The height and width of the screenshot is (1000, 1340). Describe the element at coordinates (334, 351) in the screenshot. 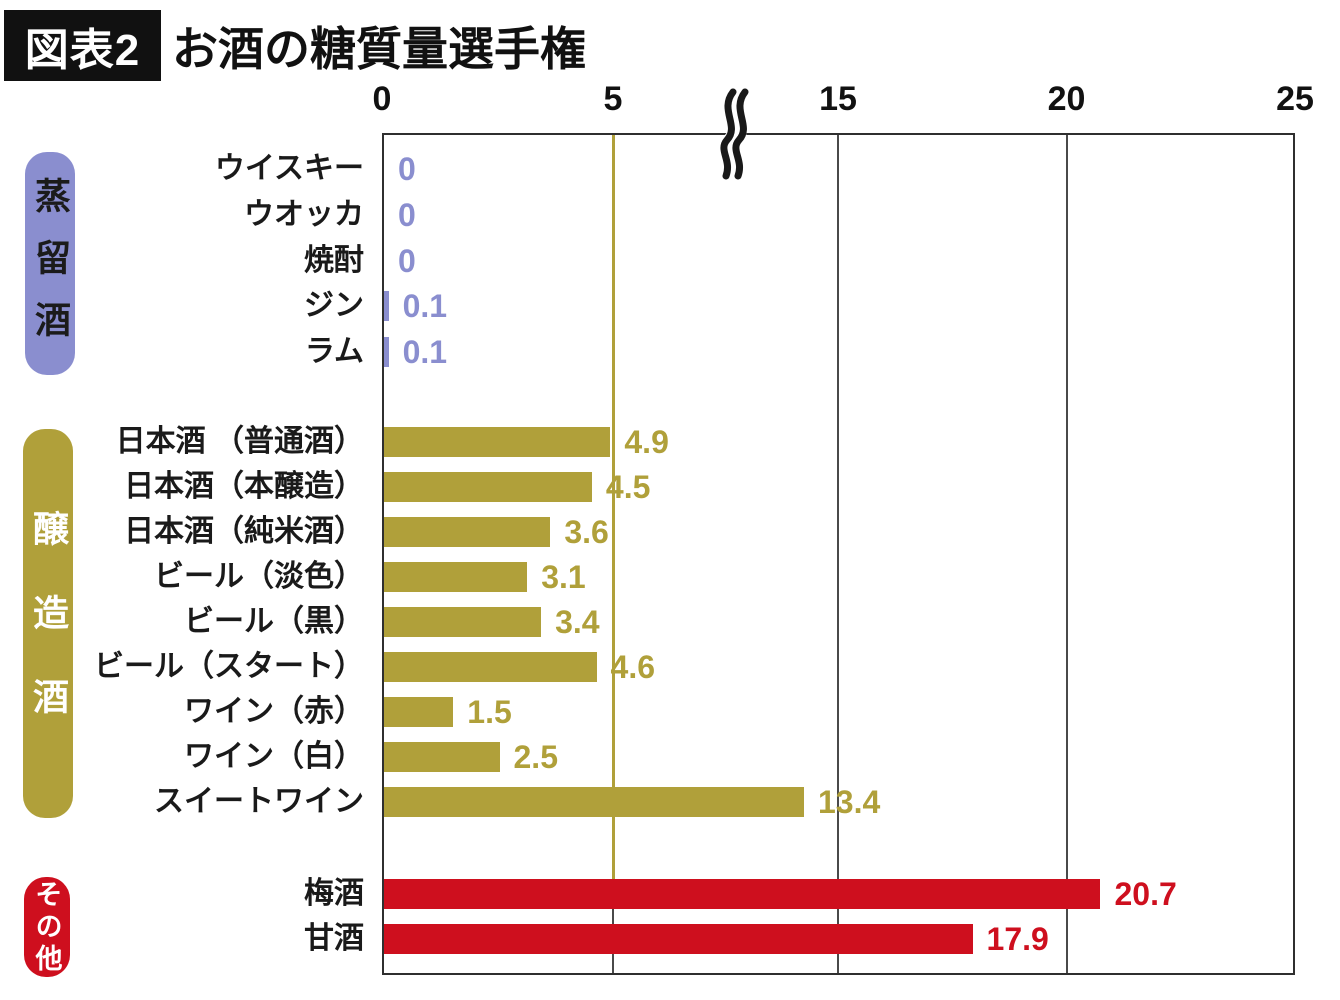

I see `row-label: ラム` at that location.